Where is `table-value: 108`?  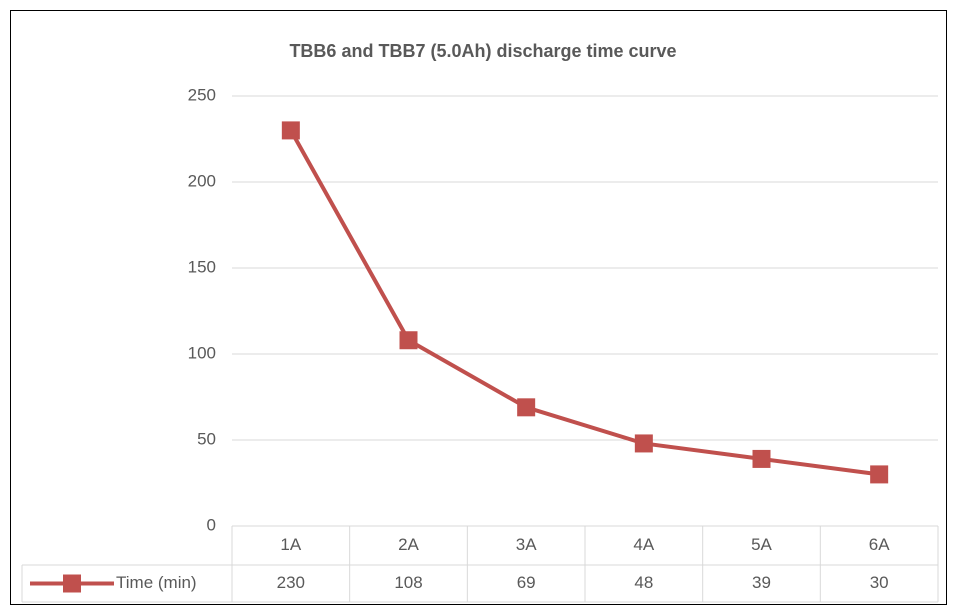 table-value: 108 is located at coordinates (408, 582).